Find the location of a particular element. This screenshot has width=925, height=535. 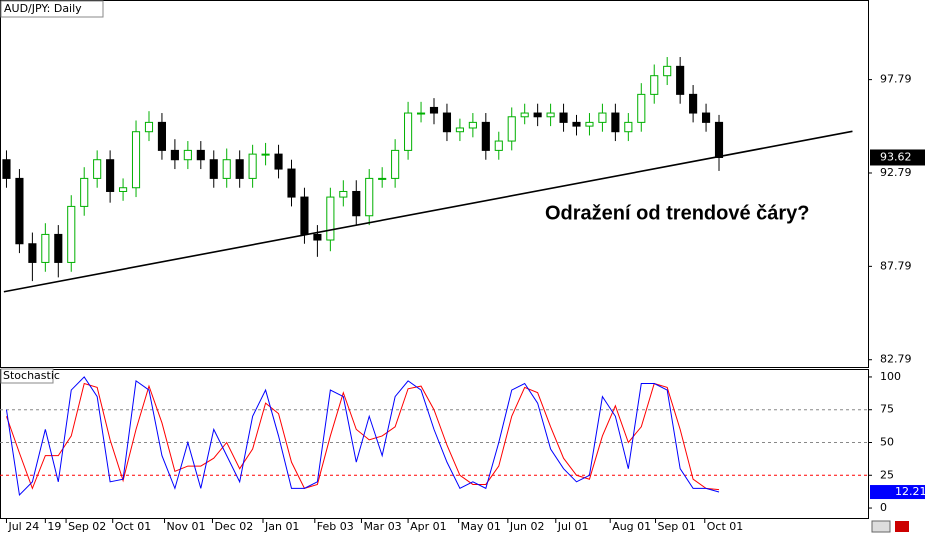

last-price-label: 93.62 is located at coordinates (896, 156).